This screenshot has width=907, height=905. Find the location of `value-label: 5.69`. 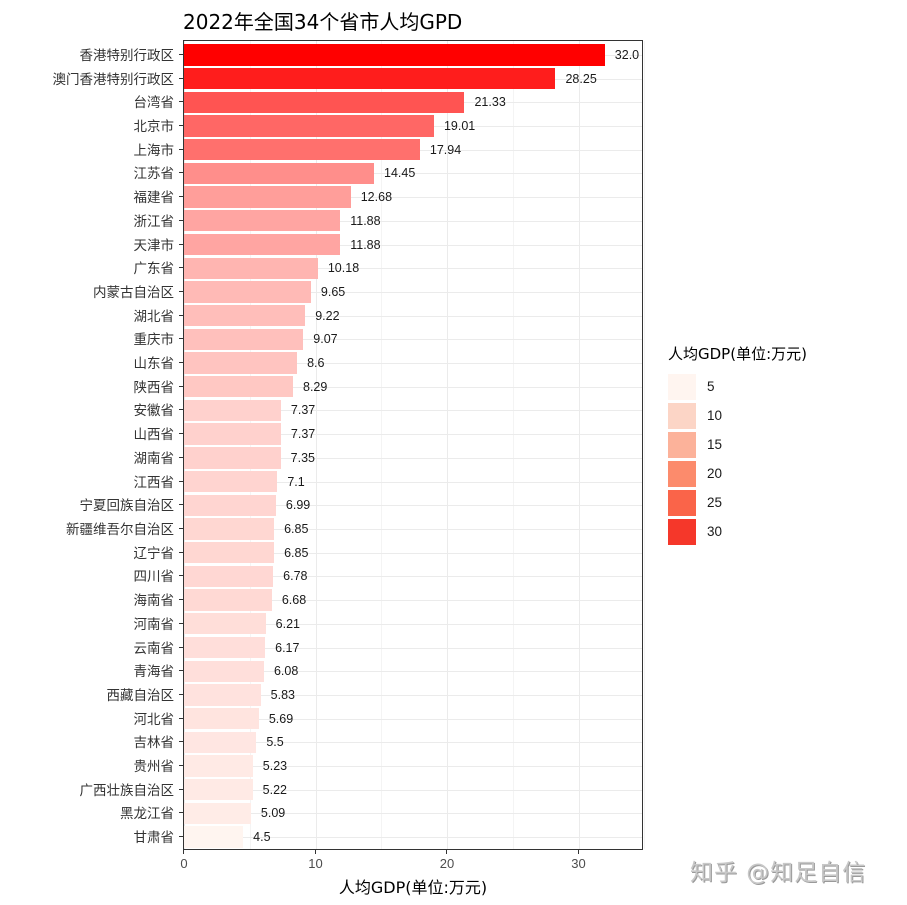

value-label: 5.69 is located at coordinates (281, 718).